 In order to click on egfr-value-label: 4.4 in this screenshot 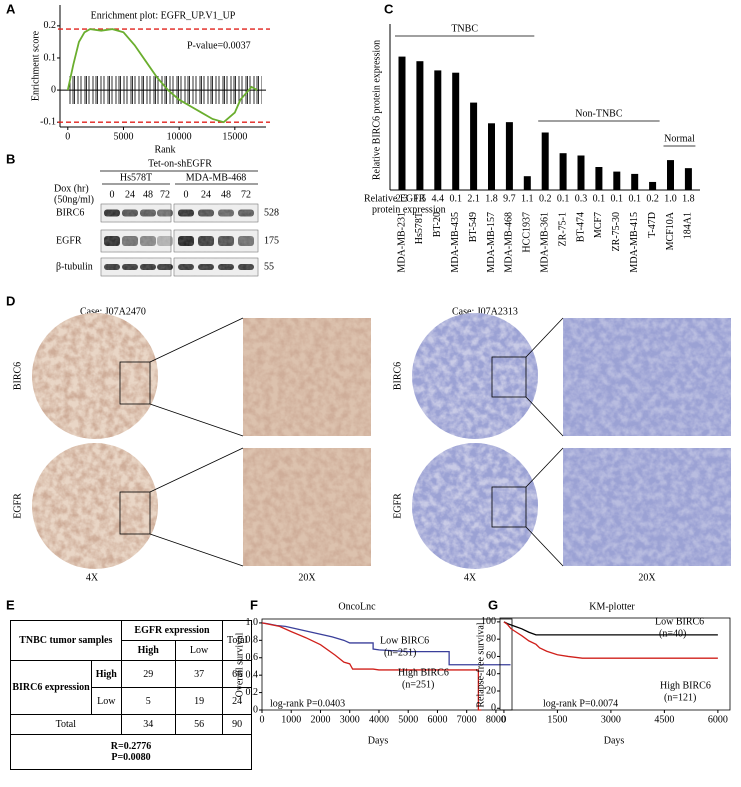, I will do `click(438, 198)`.